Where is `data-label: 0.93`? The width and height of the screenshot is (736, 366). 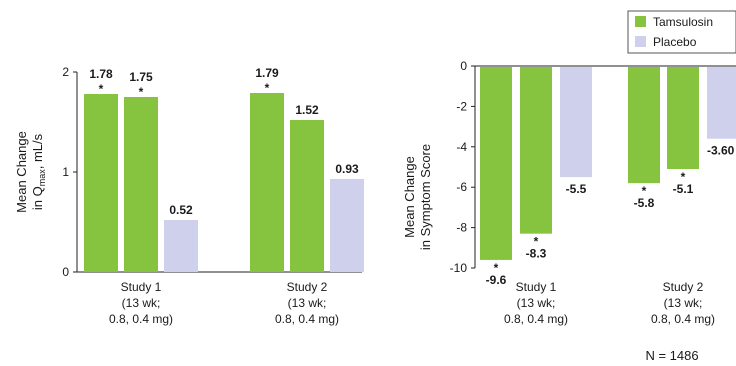
data-label: 0.93 is located at coordinates (347, 169).